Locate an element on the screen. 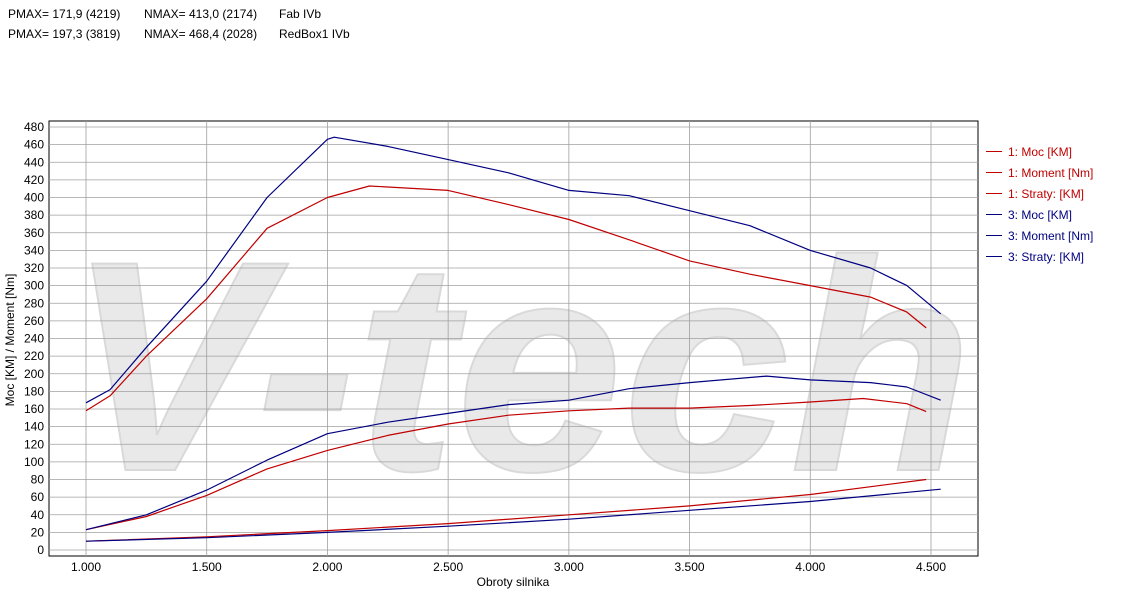  y-tick-label: 220 is located at coordinates (34, 356).